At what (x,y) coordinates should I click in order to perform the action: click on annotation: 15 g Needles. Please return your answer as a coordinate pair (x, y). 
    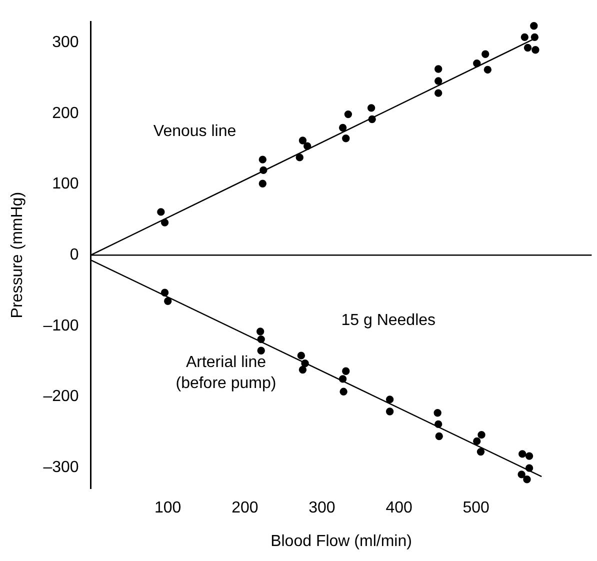
    Looking at the image, I should click on (388, 320).